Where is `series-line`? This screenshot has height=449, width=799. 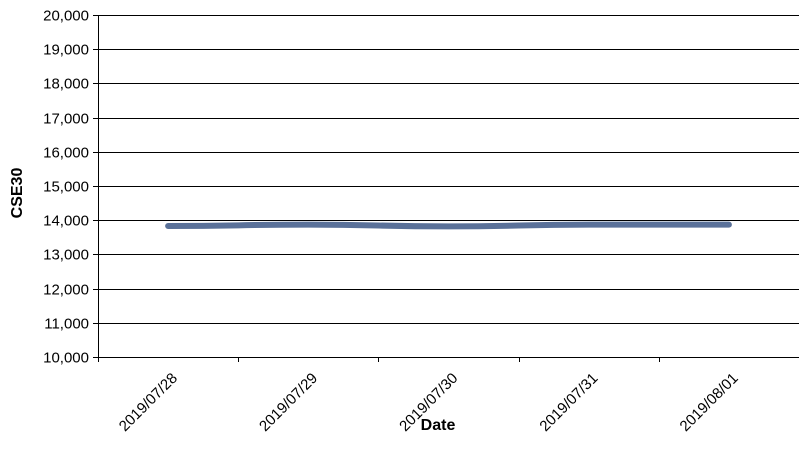
series-line is located at coordinates (448, 225).